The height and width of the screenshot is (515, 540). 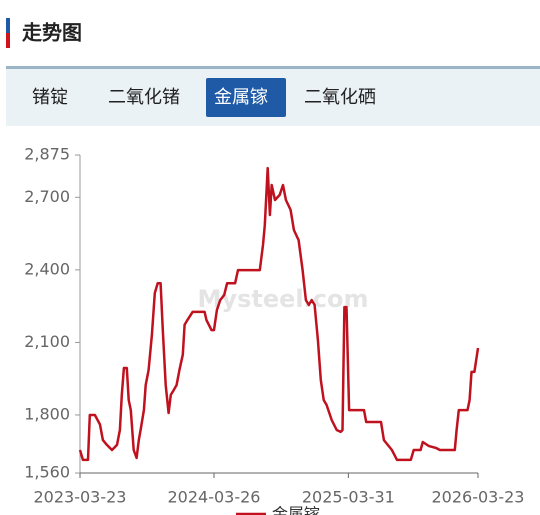 I want to click on y-tick-label: 2,100, so click(x=47, y=341).